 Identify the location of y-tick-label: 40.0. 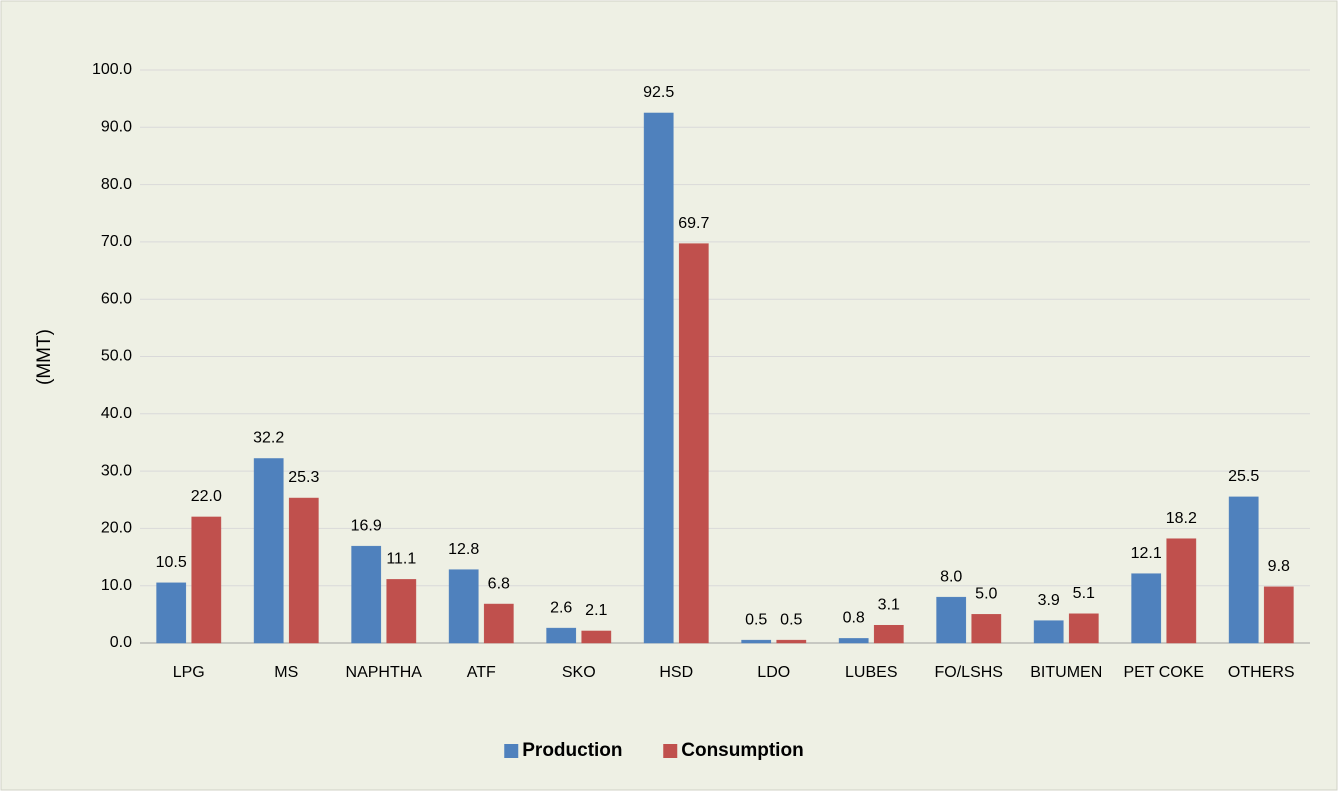
(116, 413).